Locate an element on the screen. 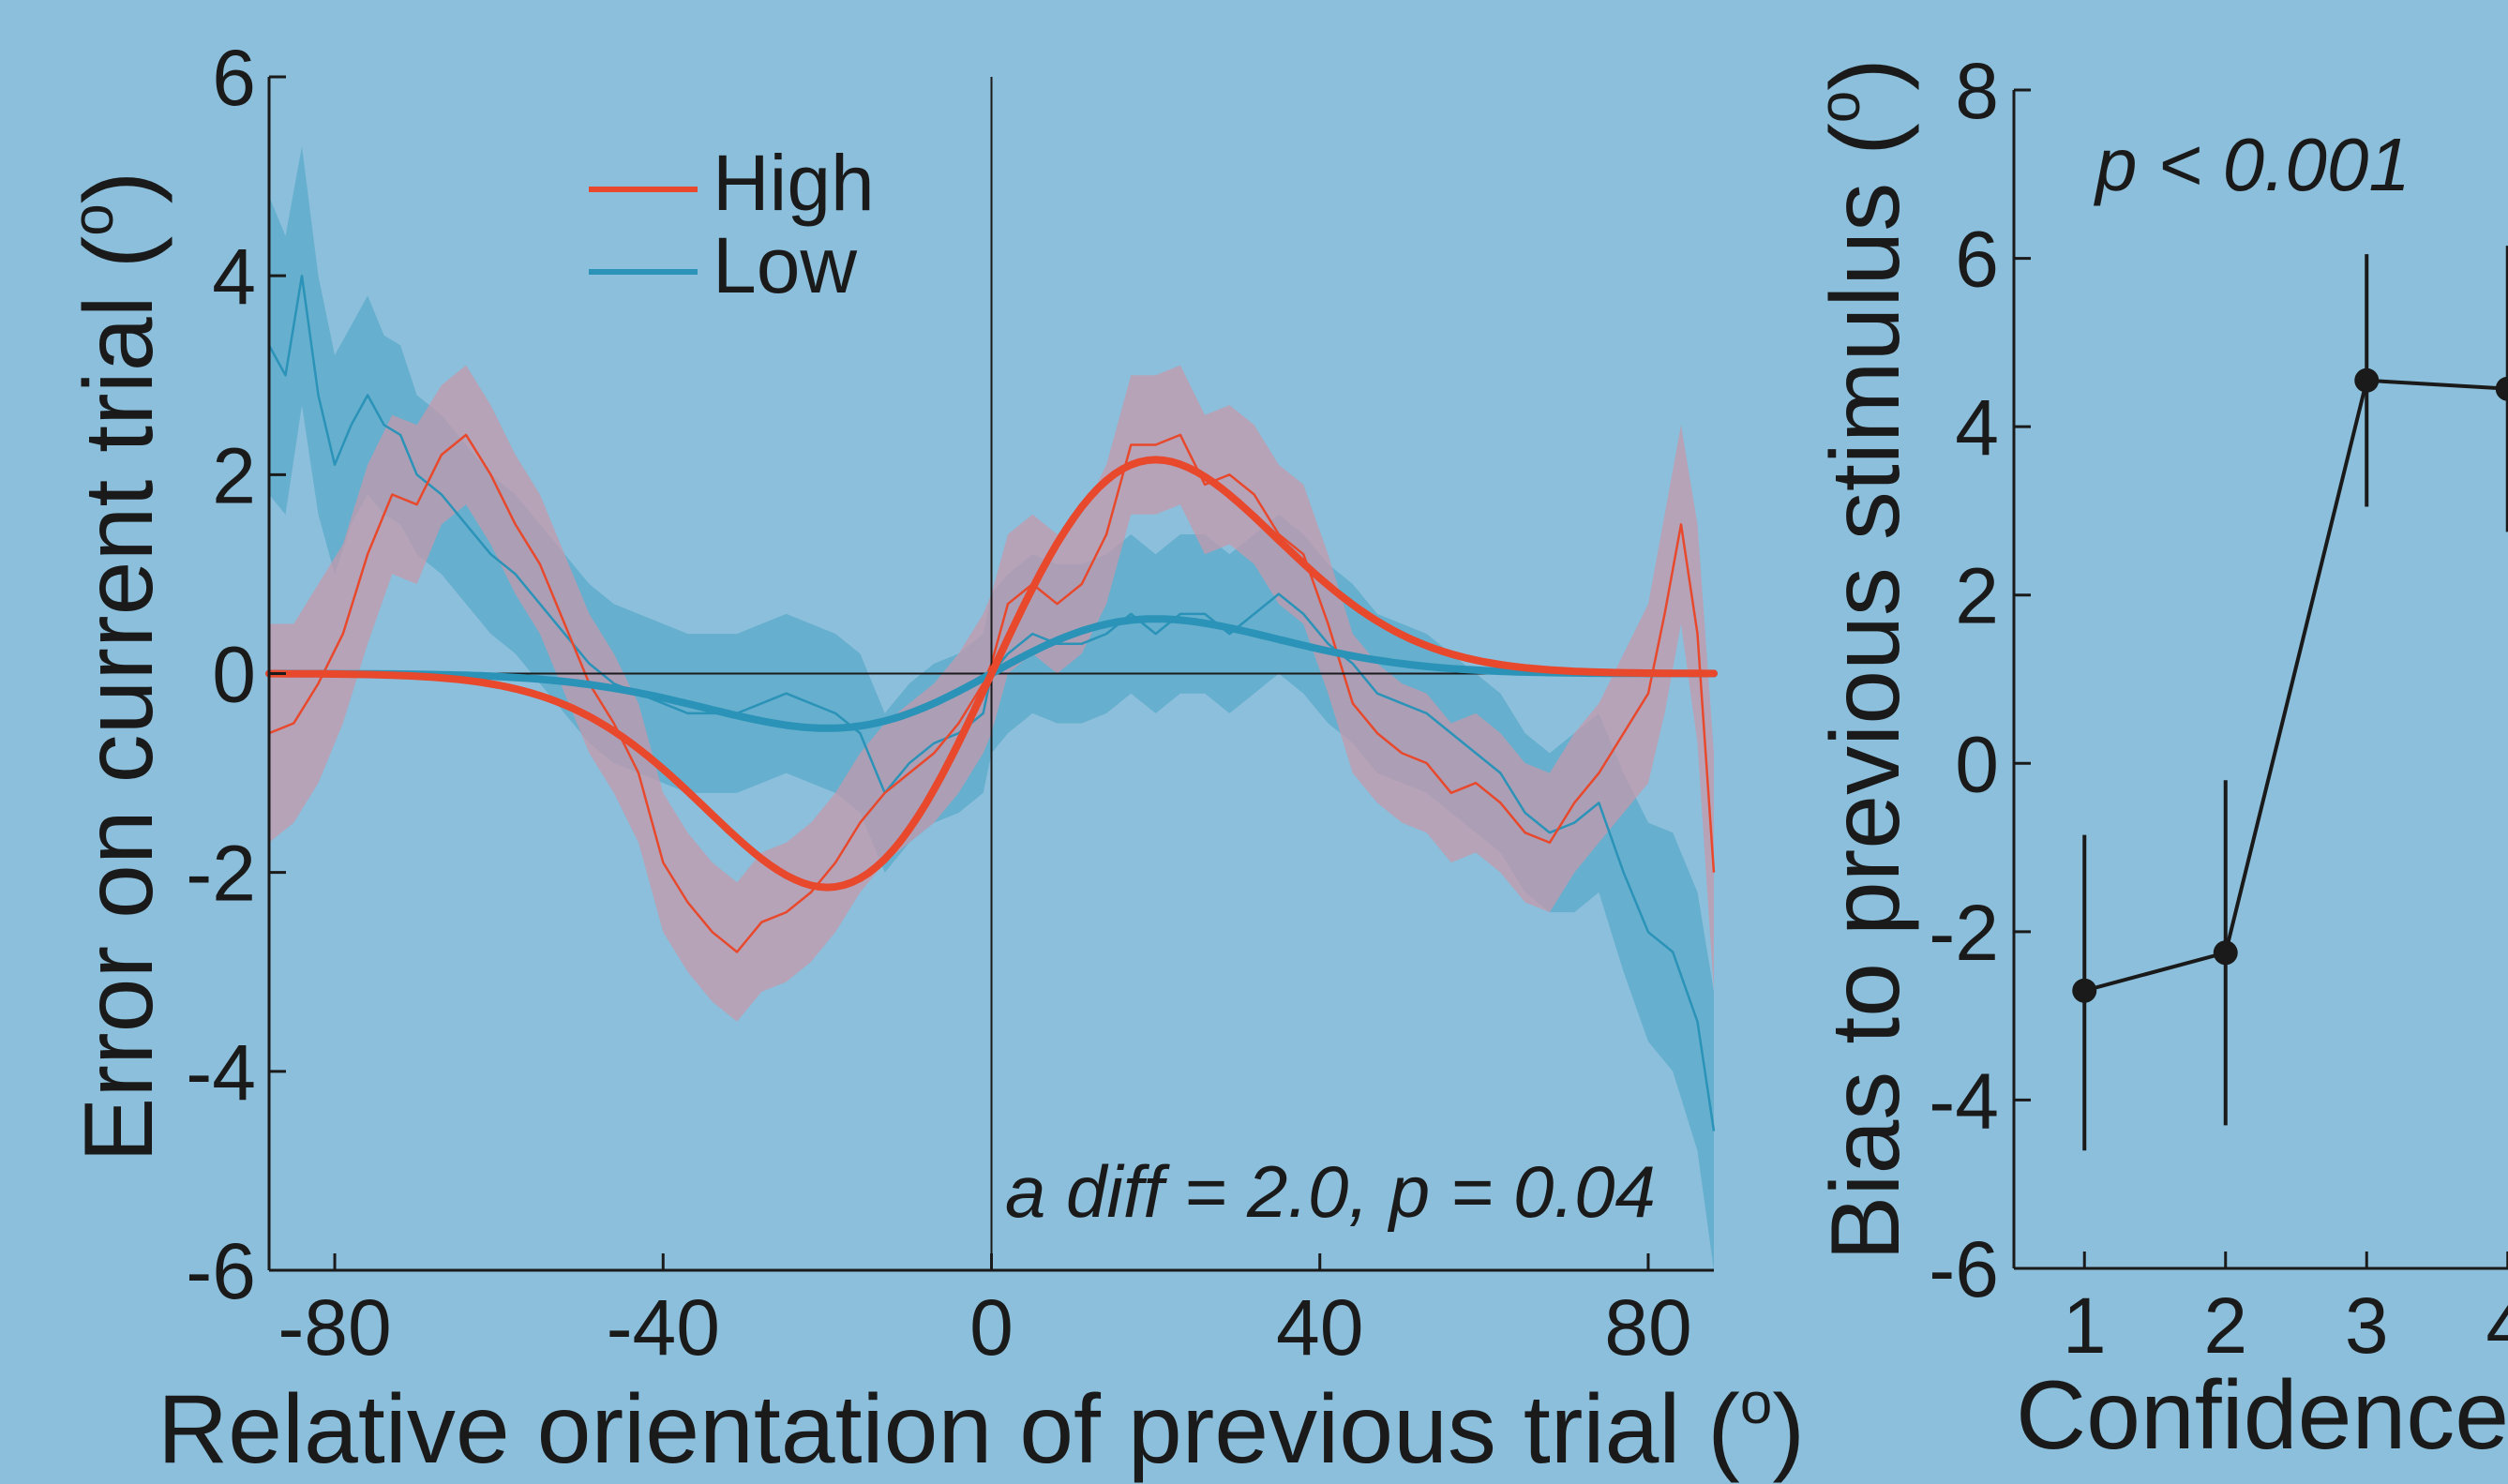 Image resolution: width=2508 pixels, height=1484 pixels. left-annotation: a diff = 2.0, p = 0.04 is located at coordinates (1330, 1191).